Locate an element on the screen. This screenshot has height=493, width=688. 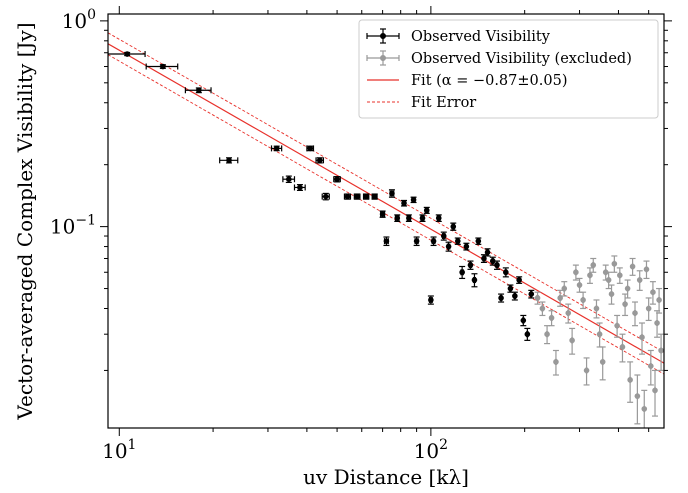
legend-label: Observed Visibility (excluded) is located at coordinates (521, 59).